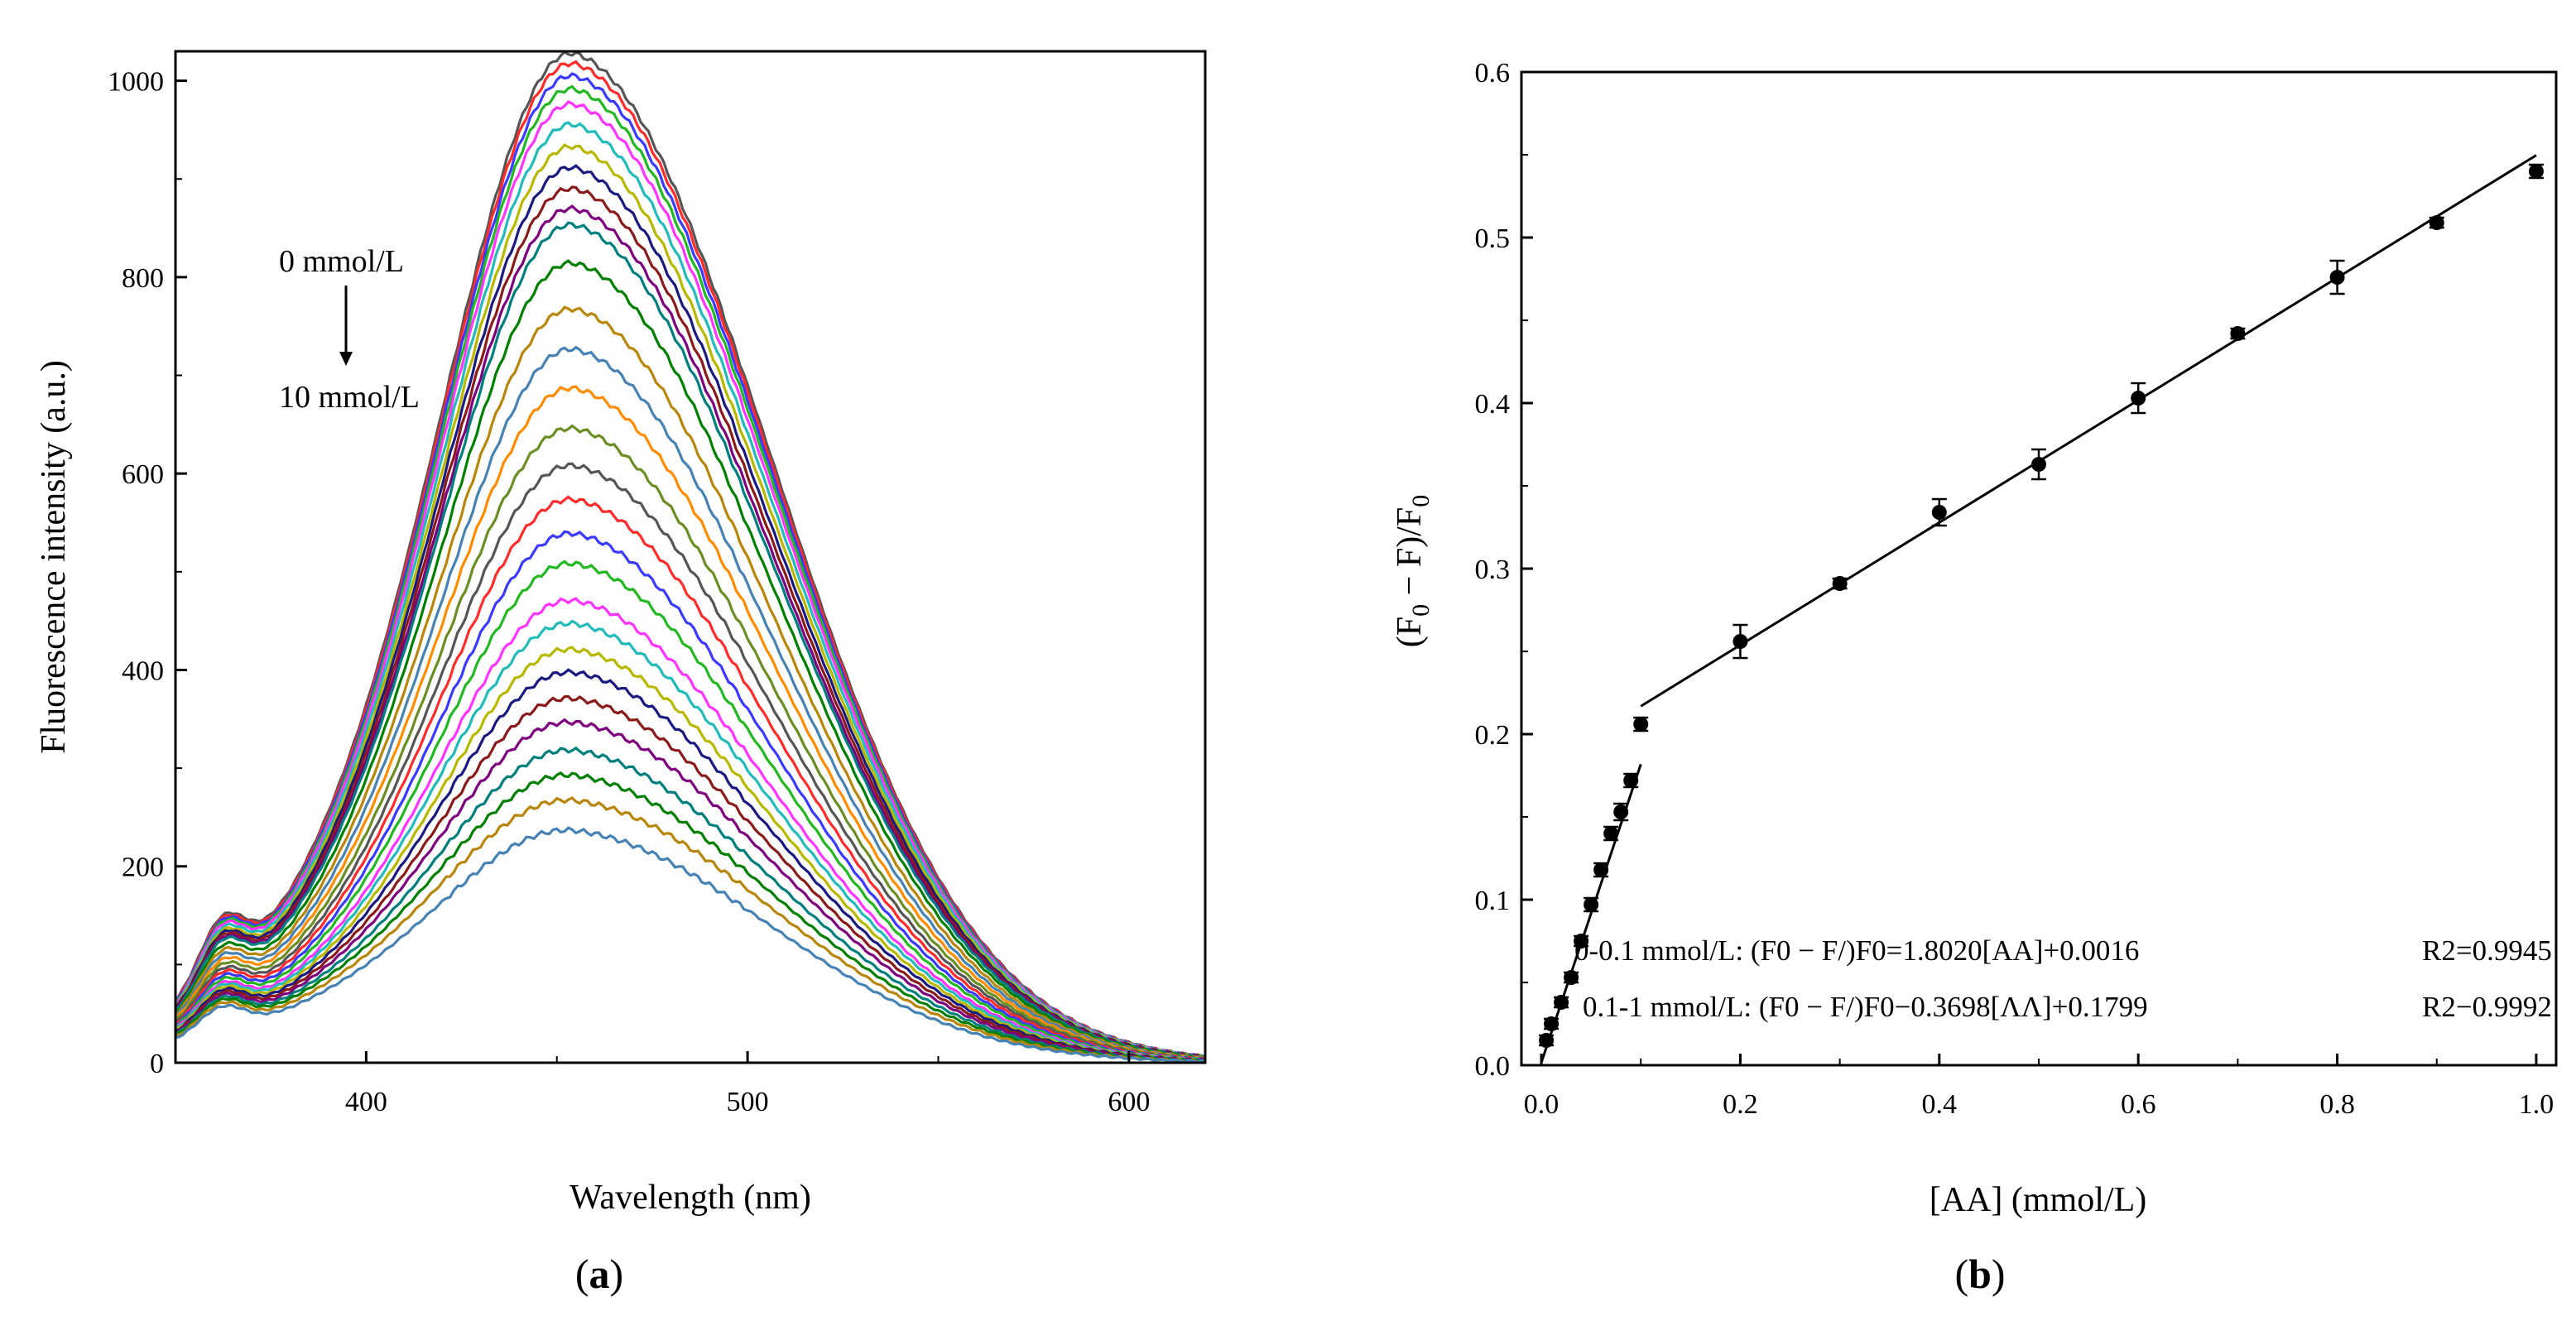  I want to click on x-axis-title-a: Wavelength (nm), so click(690, 1198).